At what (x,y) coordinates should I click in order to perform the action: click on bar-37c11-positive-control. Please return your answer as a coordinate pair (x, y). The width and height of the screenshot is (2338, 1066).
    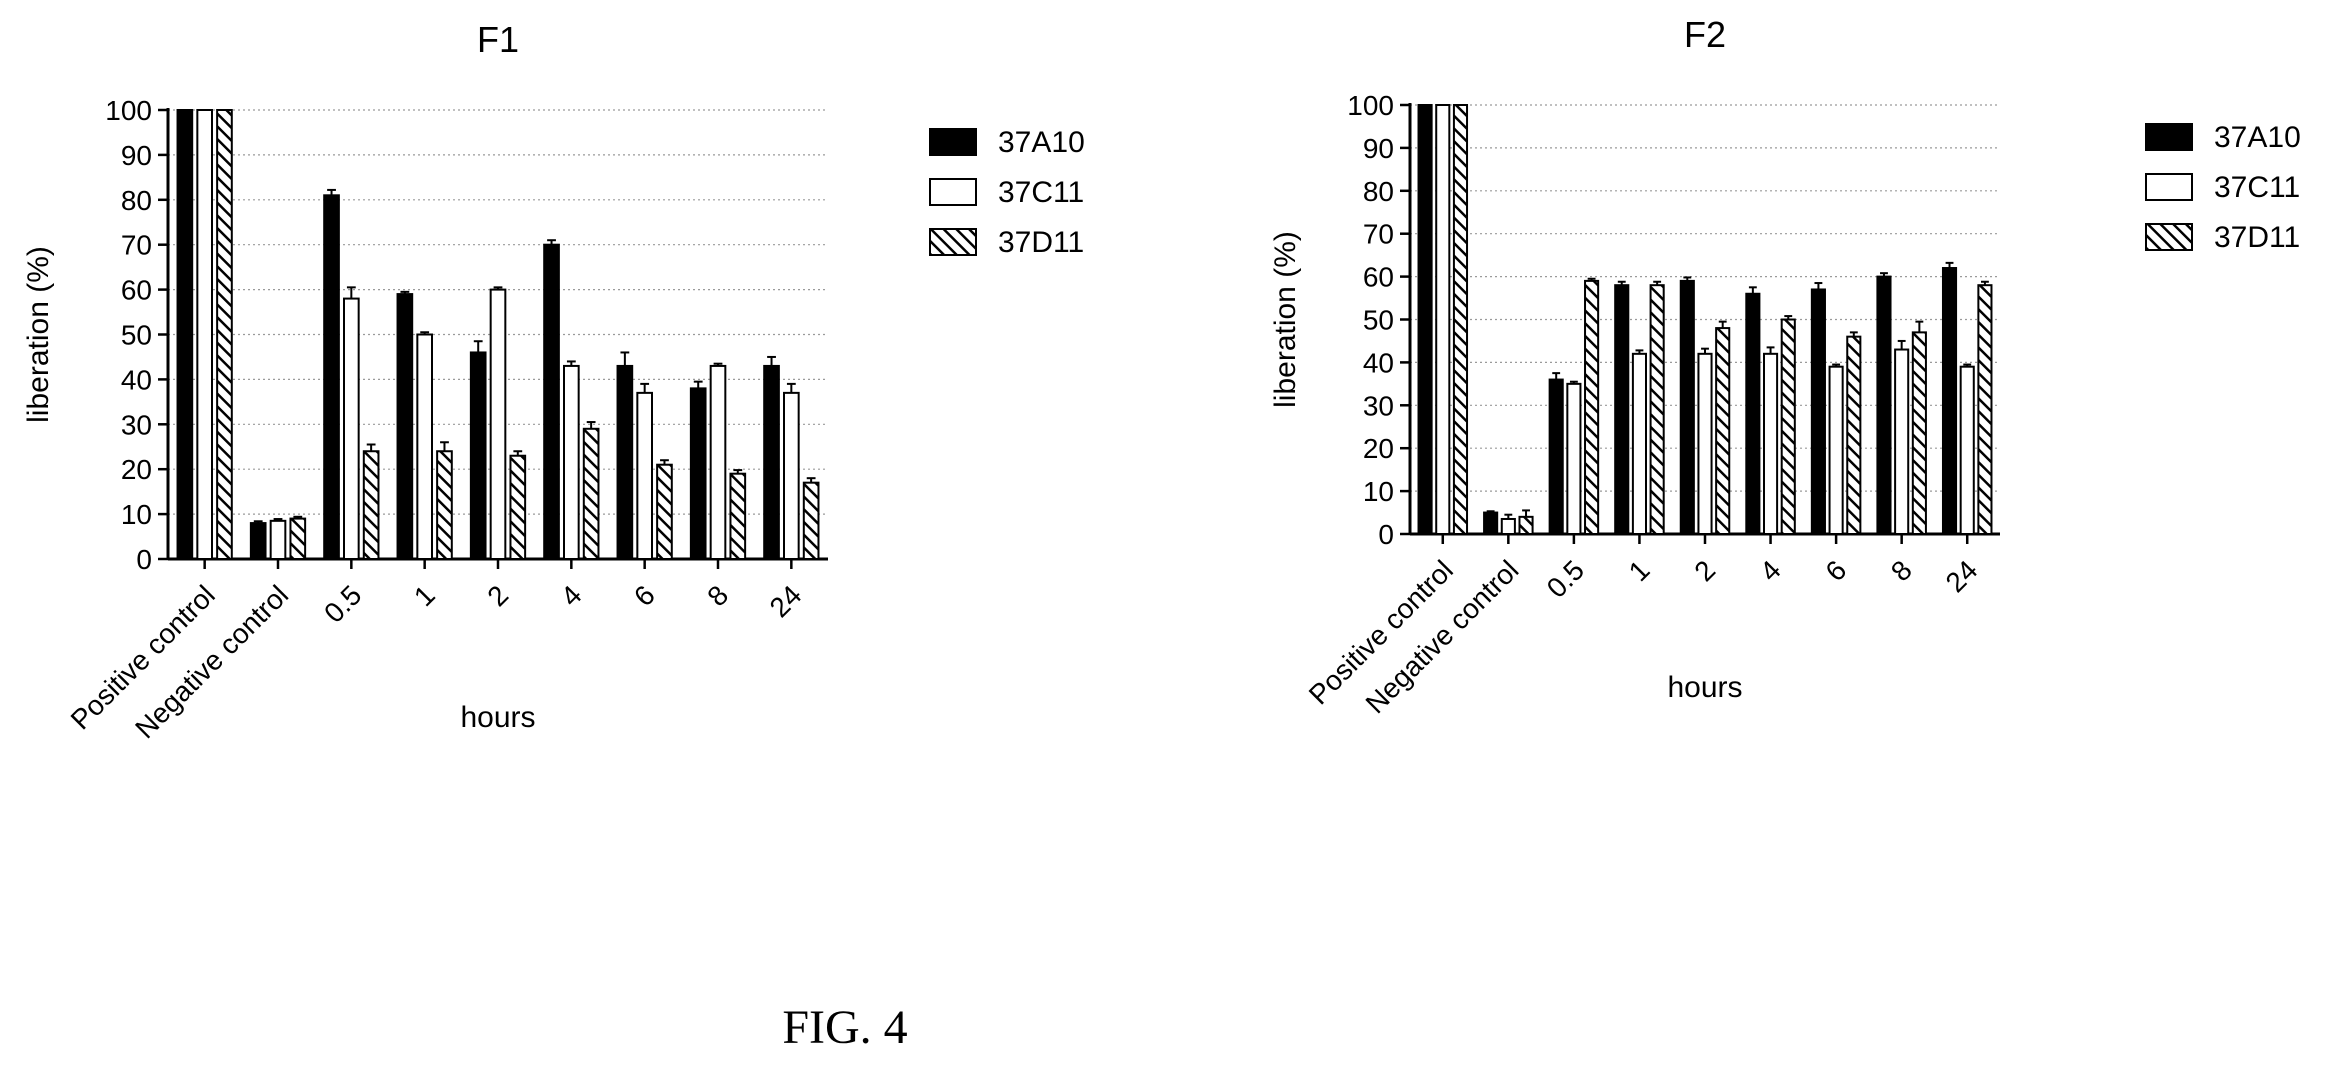
    Looking at the image, I should click on (204, 334).